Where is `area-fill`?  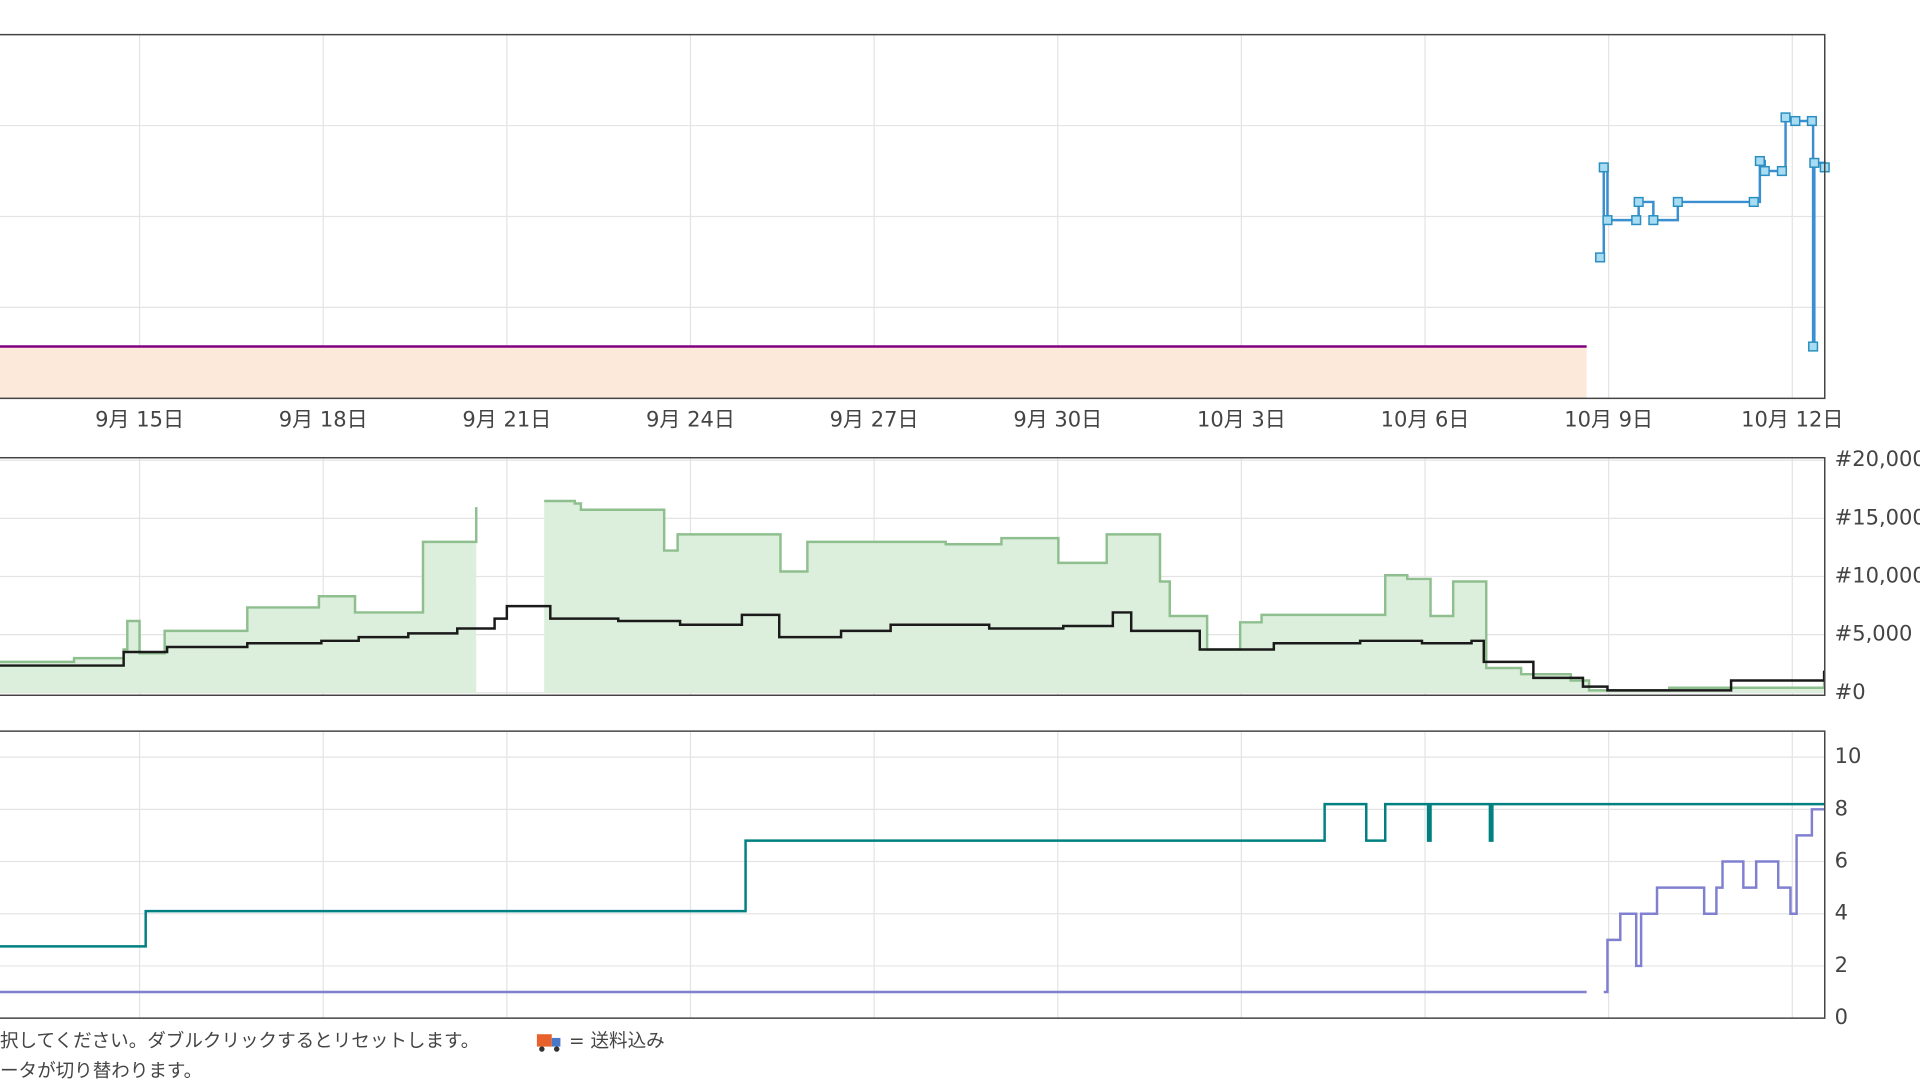
area-fill is located at coordinates (793, 372).